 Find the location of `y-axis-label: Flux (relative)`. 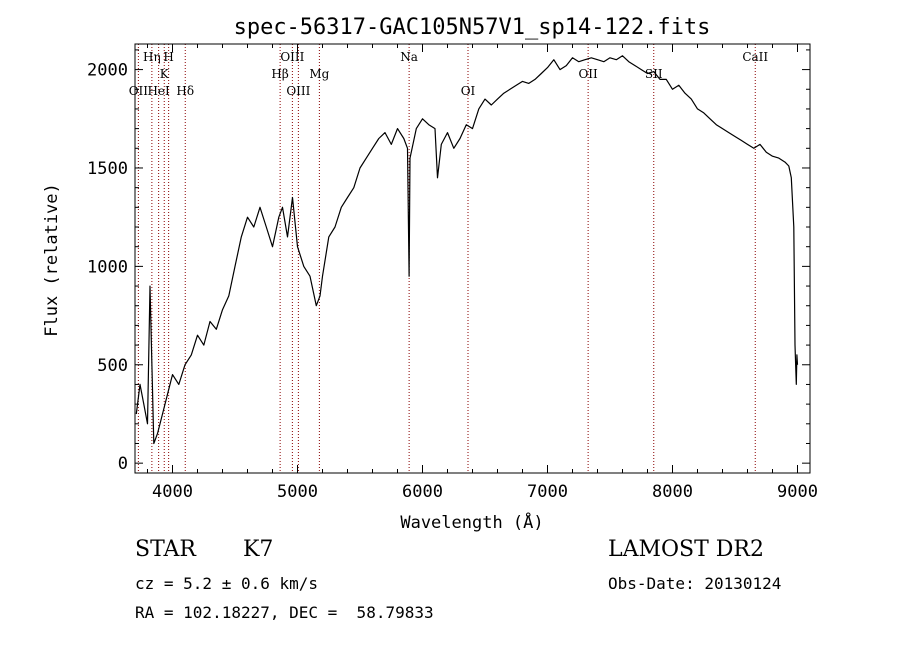

y-axis-label: Flux (relative) is located at coordinates (52, 260).